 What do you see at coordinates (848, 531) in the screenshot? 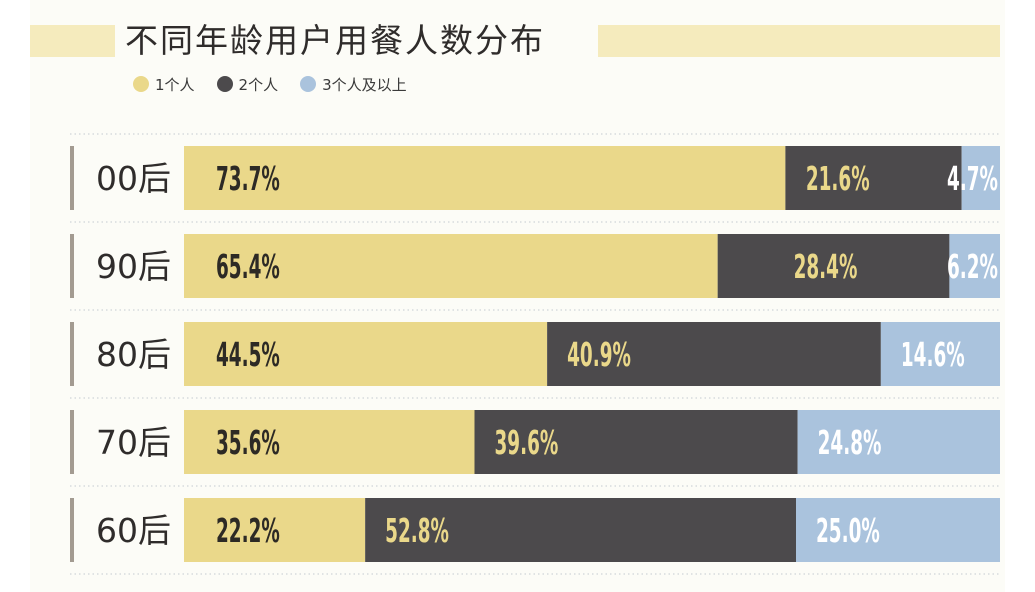
I see `data-label: 25.0%` at bounding box center [848, 531].